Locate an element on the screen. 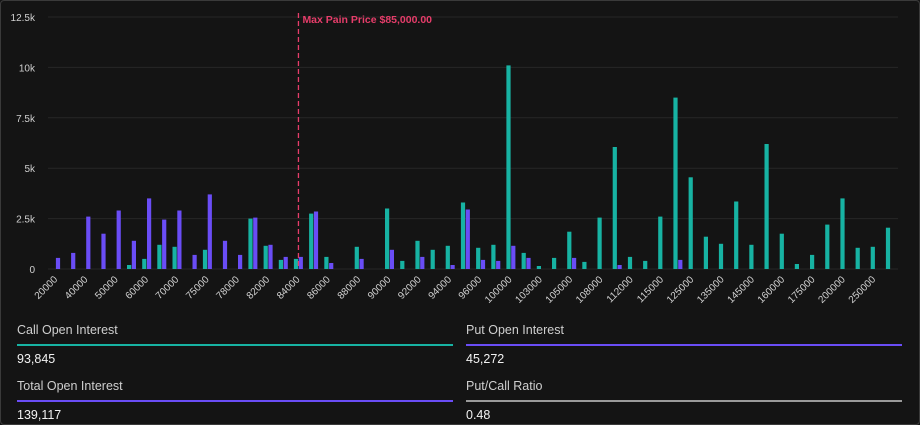 The image size is (920, 425). y-tick-label: 5k is located at coordinates (30, 169).